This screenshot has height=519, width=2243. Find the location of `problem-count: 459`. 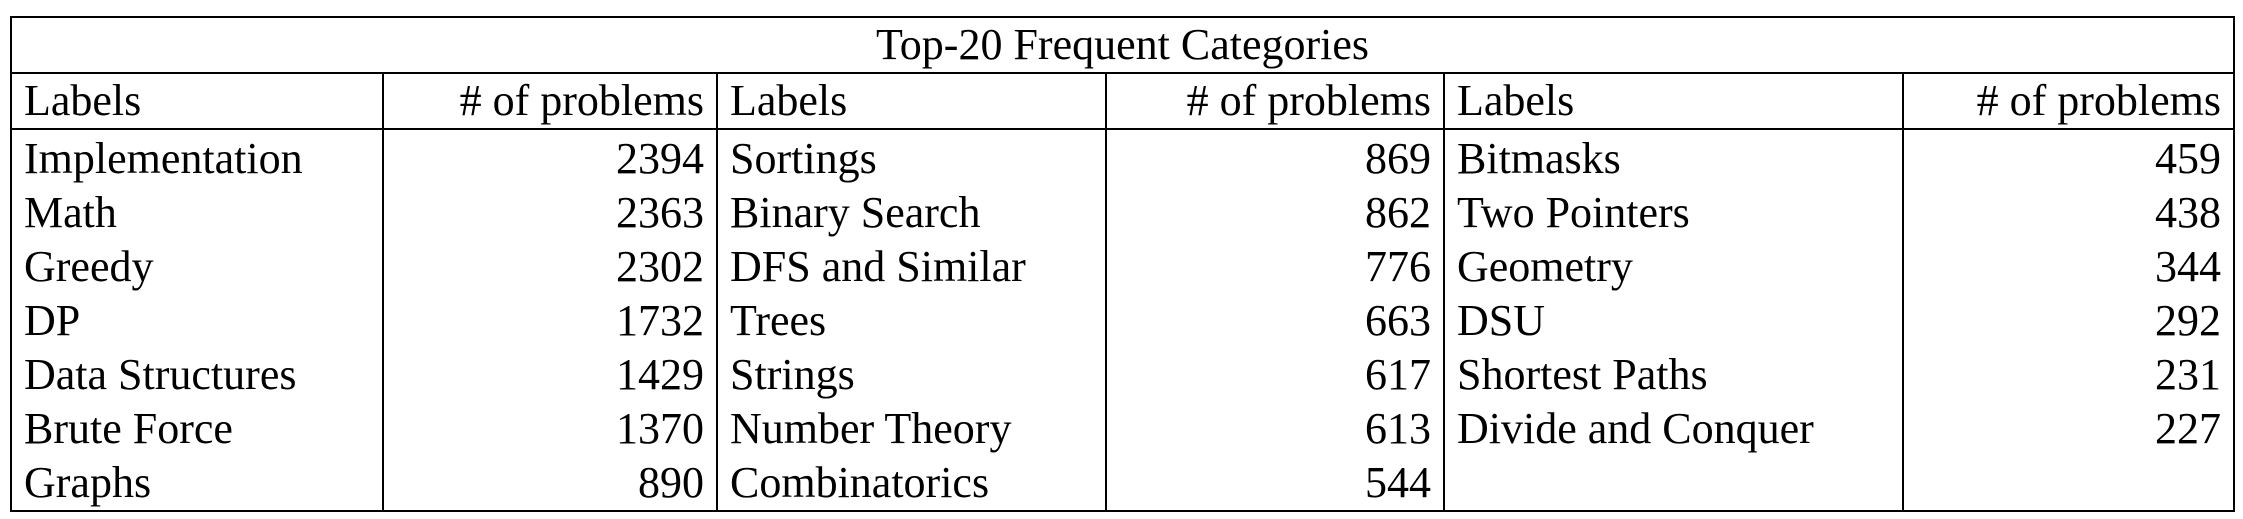

problem-count: 459 is located at coordinates (2188, 158).